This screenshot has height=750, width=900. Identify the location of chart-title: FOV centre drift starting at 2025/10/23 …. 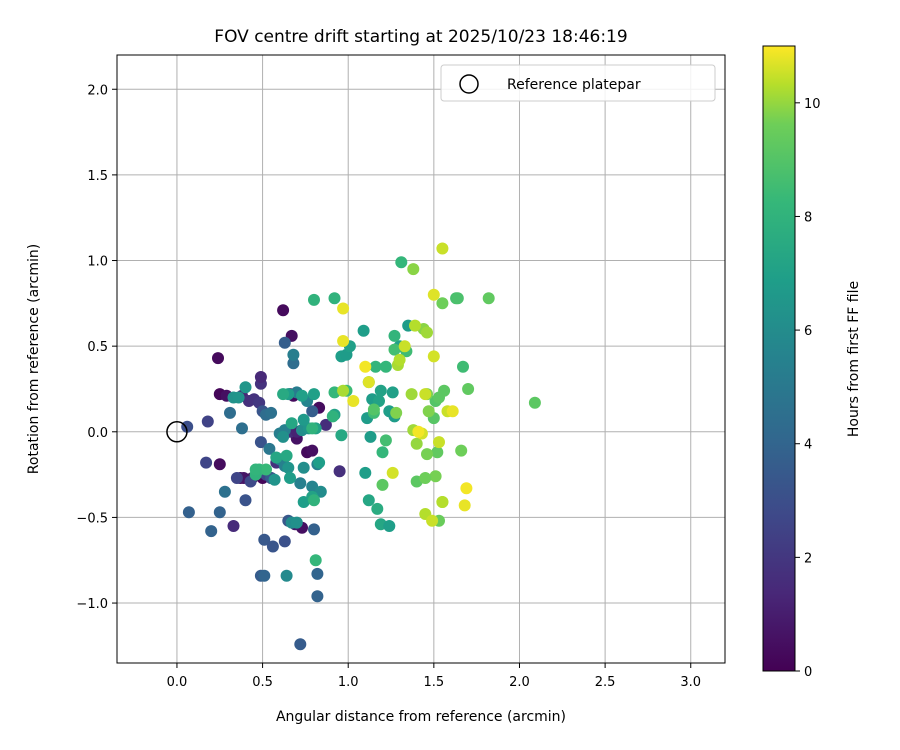
(420, 37).